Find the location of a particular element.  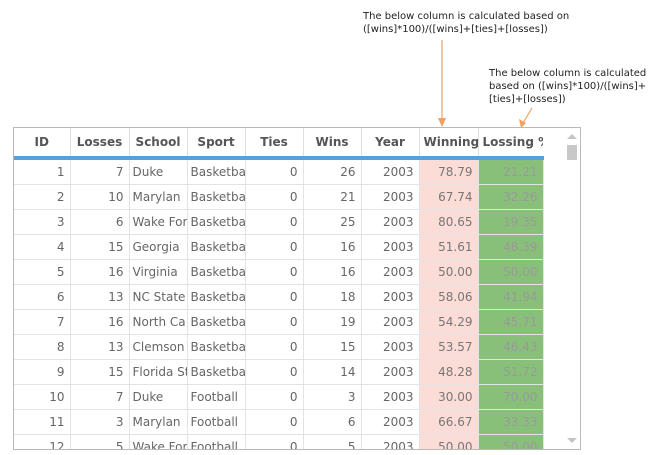

scrollbar-thumb is located at coordinates (572, 152).